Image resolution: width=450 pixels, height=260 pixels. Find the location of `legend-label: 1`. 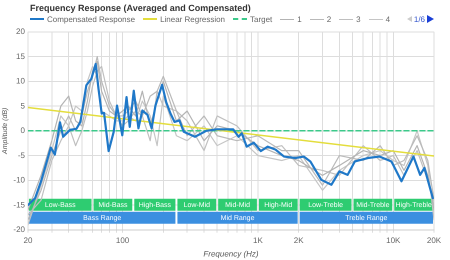

legend-label: 1 is located at coordinates (299, 19).